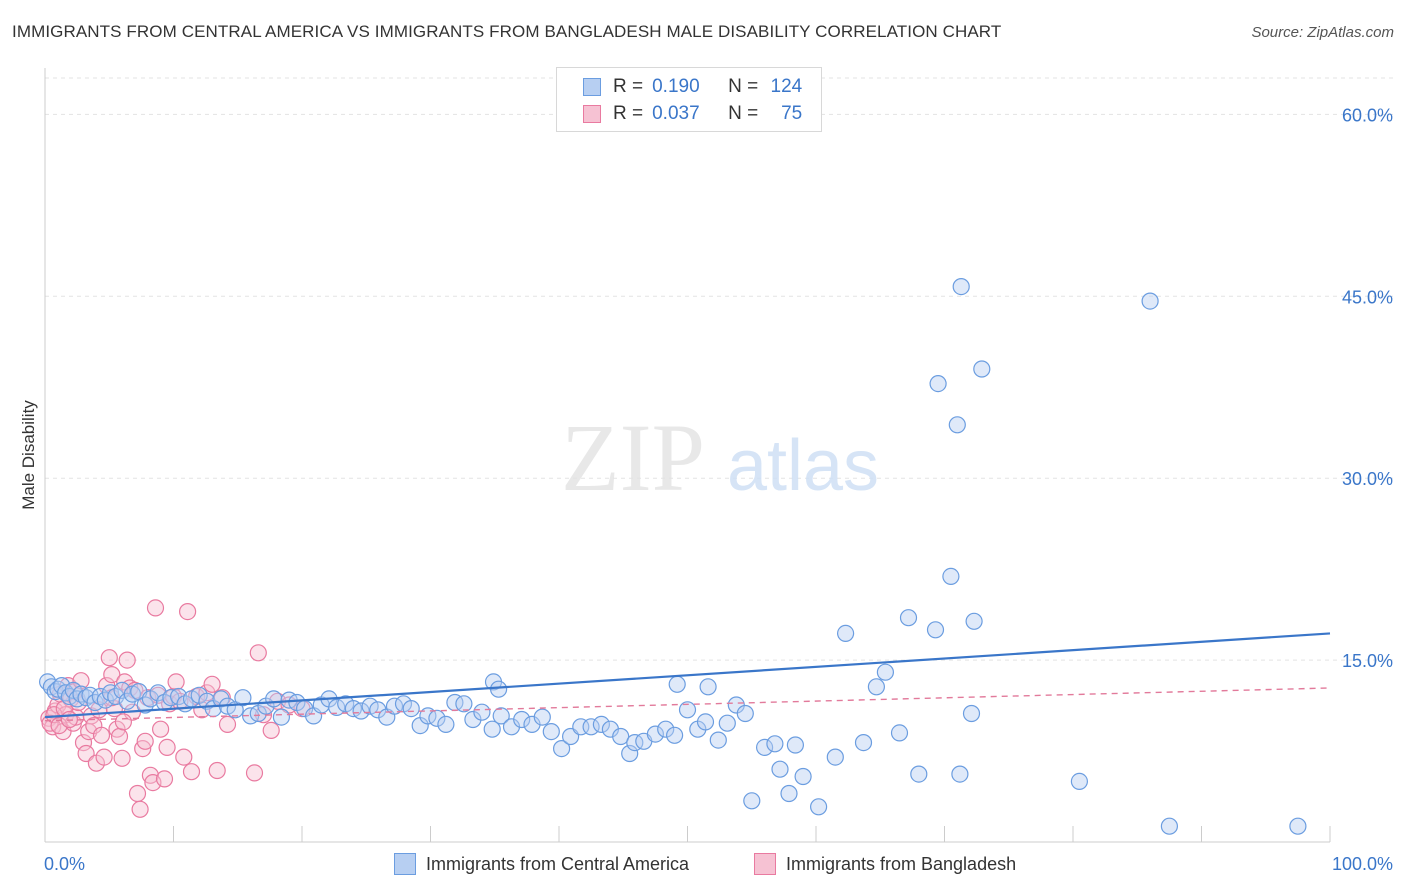 The width and height of the screenshot is (1406, 892). Describe the element at coordinates (687, 675) in the screenshot. I see `trend-line-central-america` at that location.